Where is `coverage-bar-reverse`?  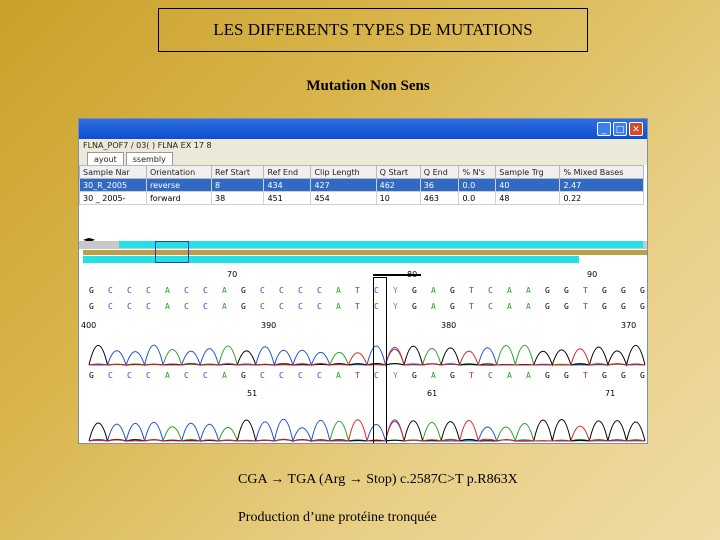
coverage-bar-reverse is located at coordinates (381, 244).